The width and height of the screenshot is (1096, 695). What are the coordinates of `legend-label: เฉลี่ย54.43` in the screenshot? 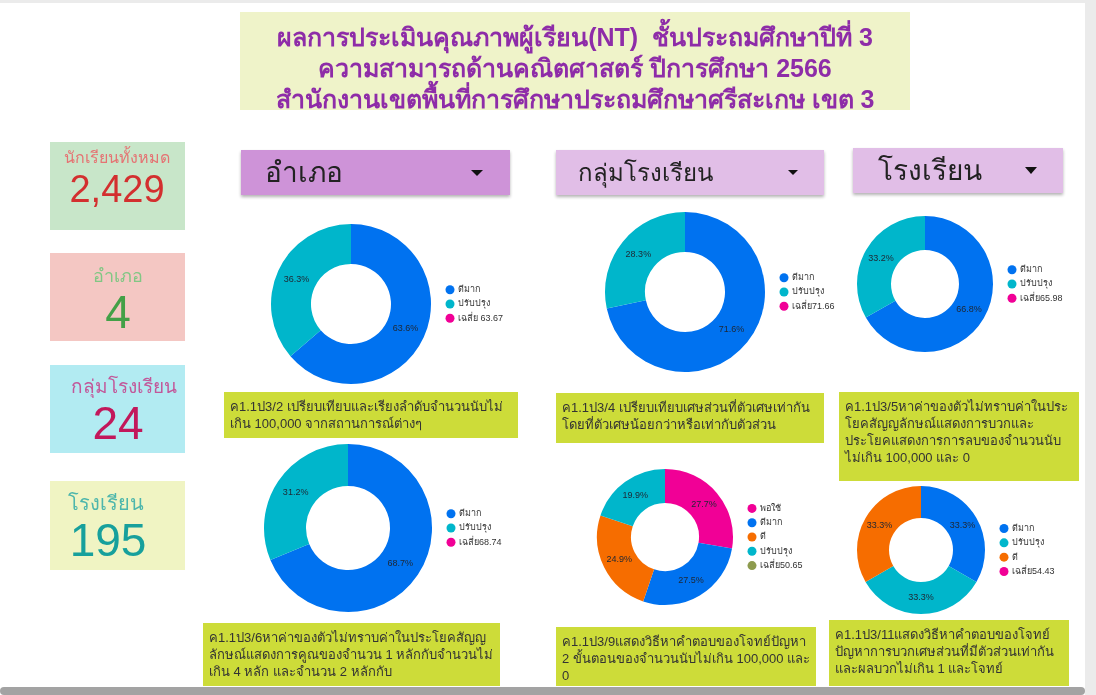 It's located at (1033, 569).